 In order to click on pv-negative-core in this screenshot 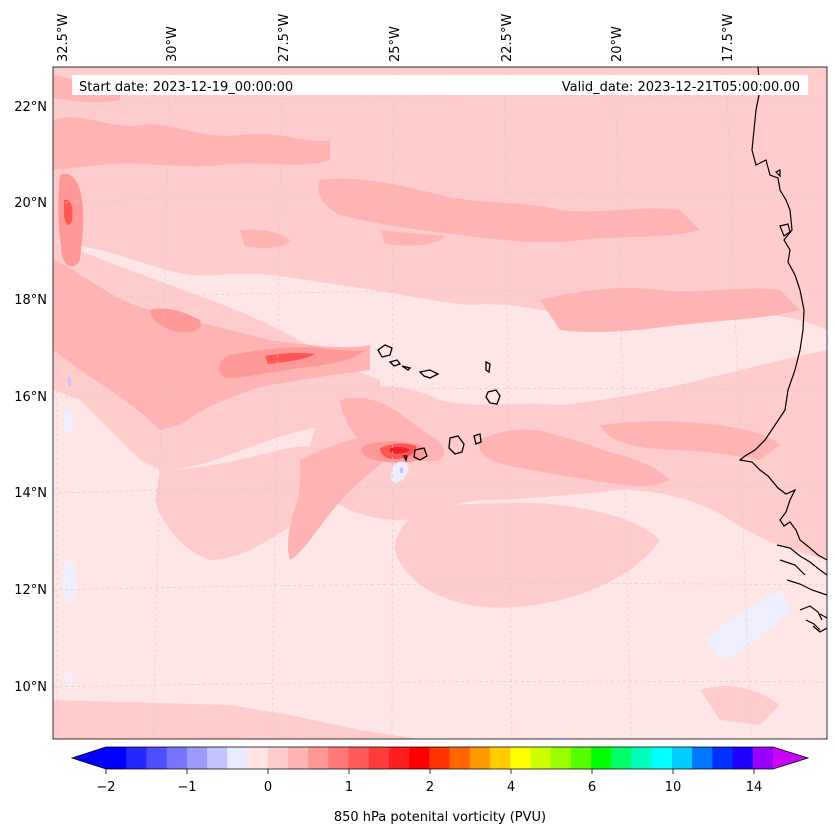, I will do `click(401, 470)`.